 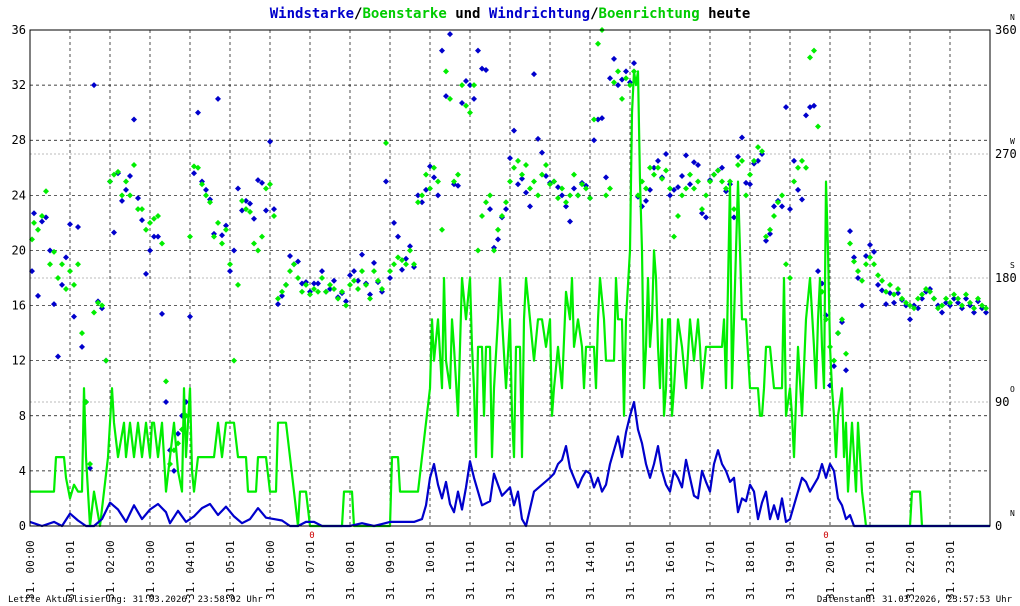 I want to click on y-left-tick-label: 36, so click(x=19, y=30).